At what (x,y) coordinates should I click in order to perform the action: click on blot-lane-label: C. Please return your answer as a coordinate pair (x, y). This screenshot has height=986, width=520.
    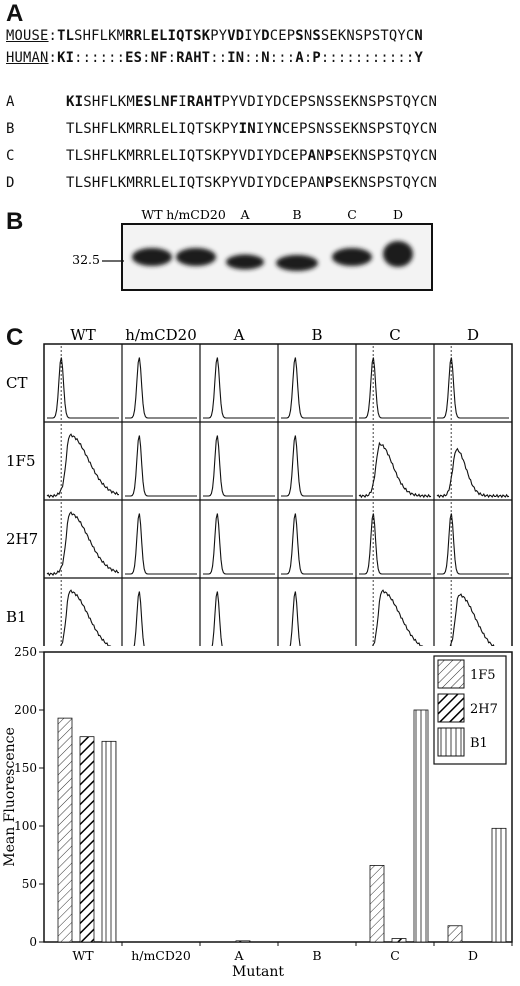
    Looking at the image, I should click on (352, 216).